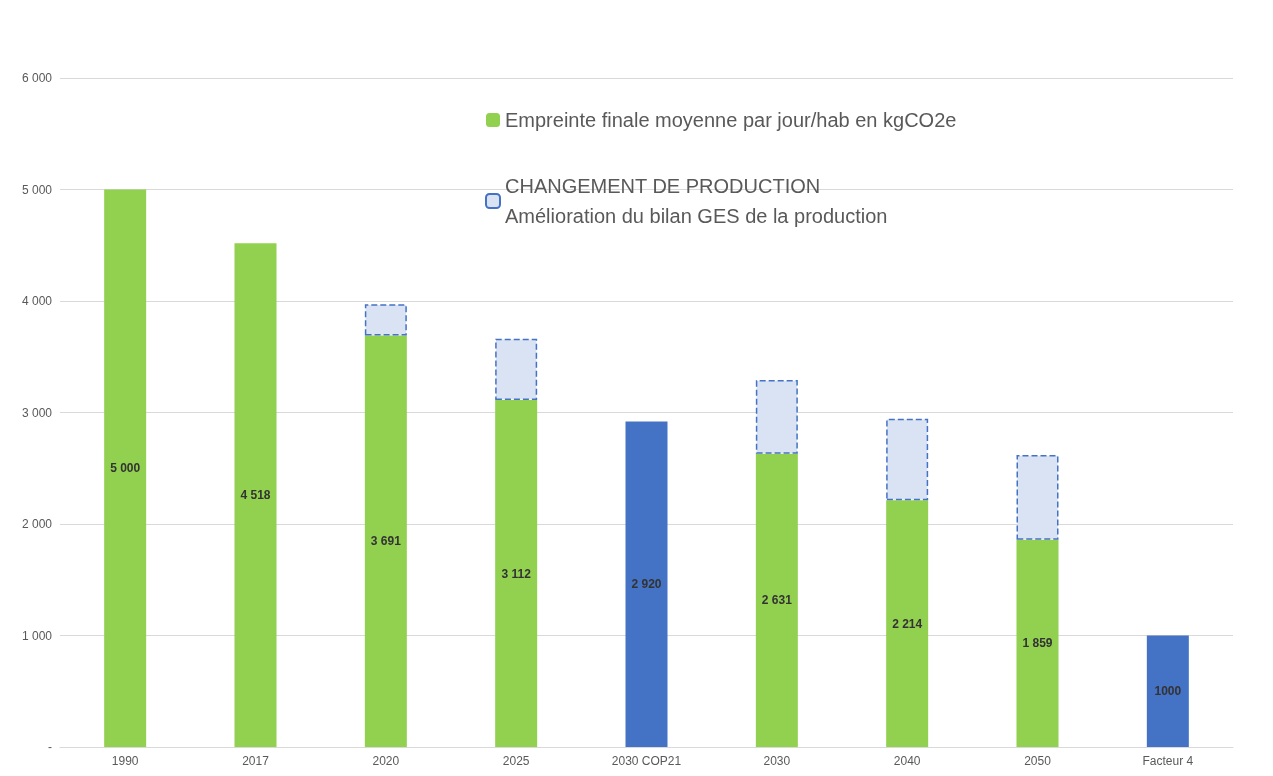 The height and width of the screenshot is (776, 1273). What do you see at coordinates (386, 761) in the screenshot?
I see `x-tick-label: 2020` at bounding box center [386, 761].